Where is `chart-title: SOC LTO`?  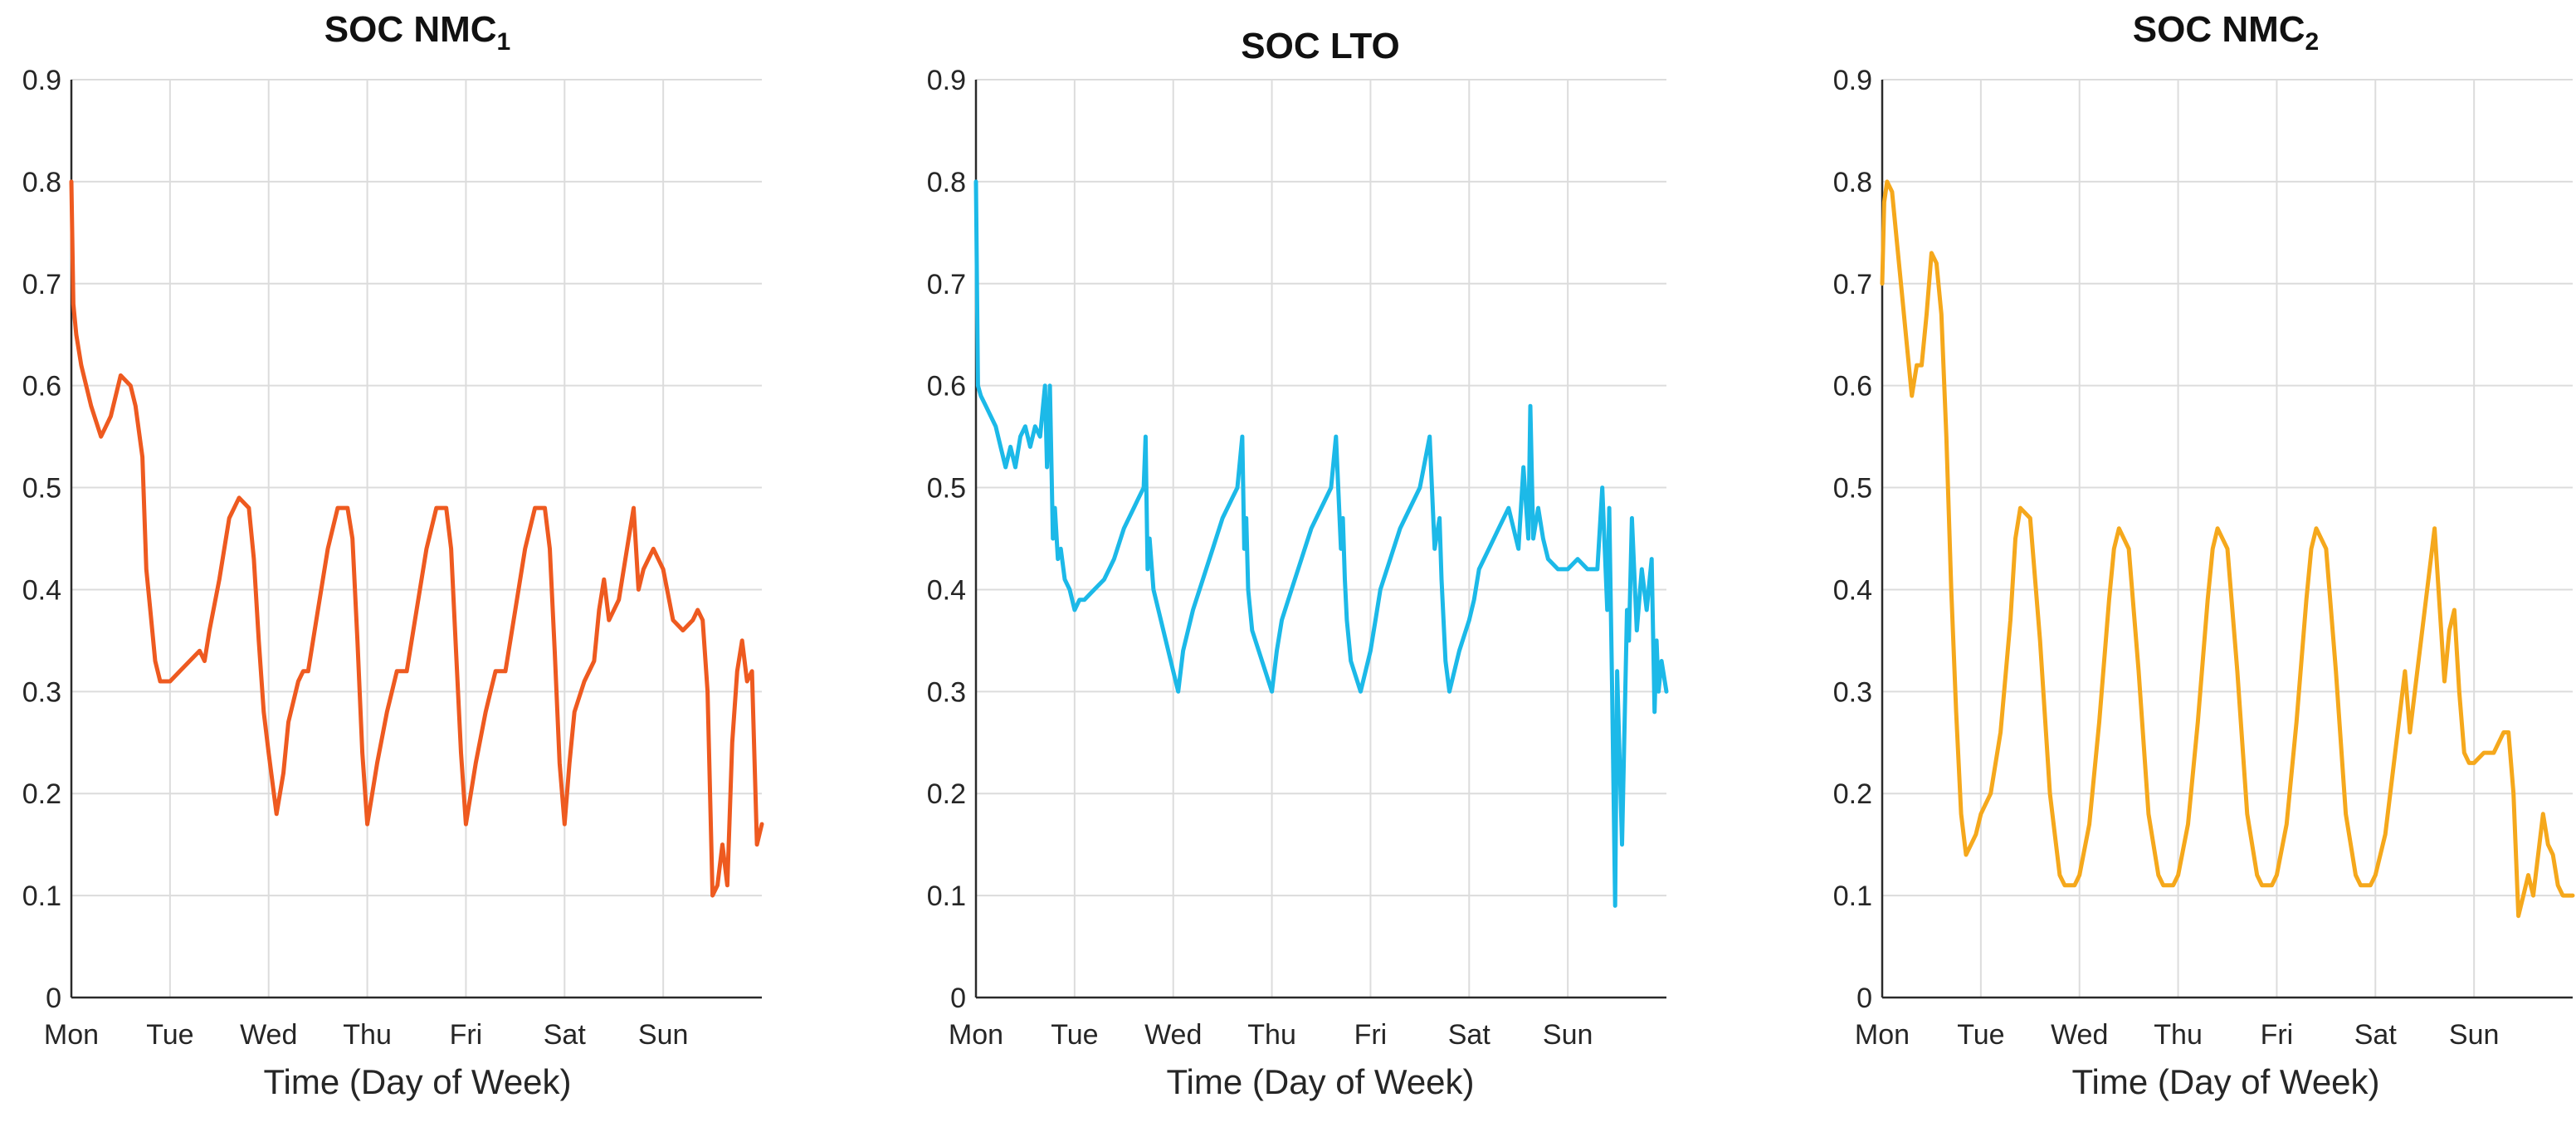
chart-title: SOC LTO is located at coordinates (1321, 46).